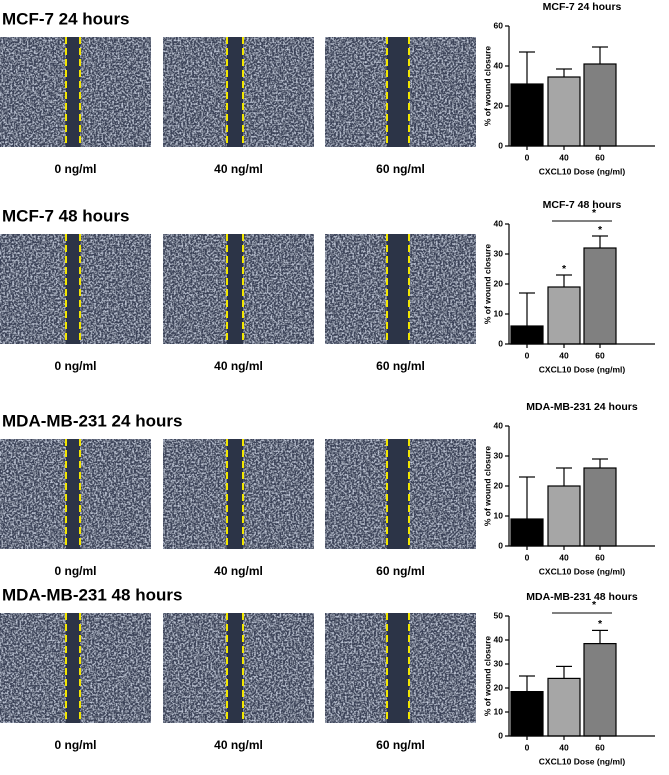 The height and width of the screenshot is (775, 669). What do you see at coordinates (582, 205) in the screenshot?
I see `chart-title: MCF-7 48 hours` at bounding box center [582, 205].